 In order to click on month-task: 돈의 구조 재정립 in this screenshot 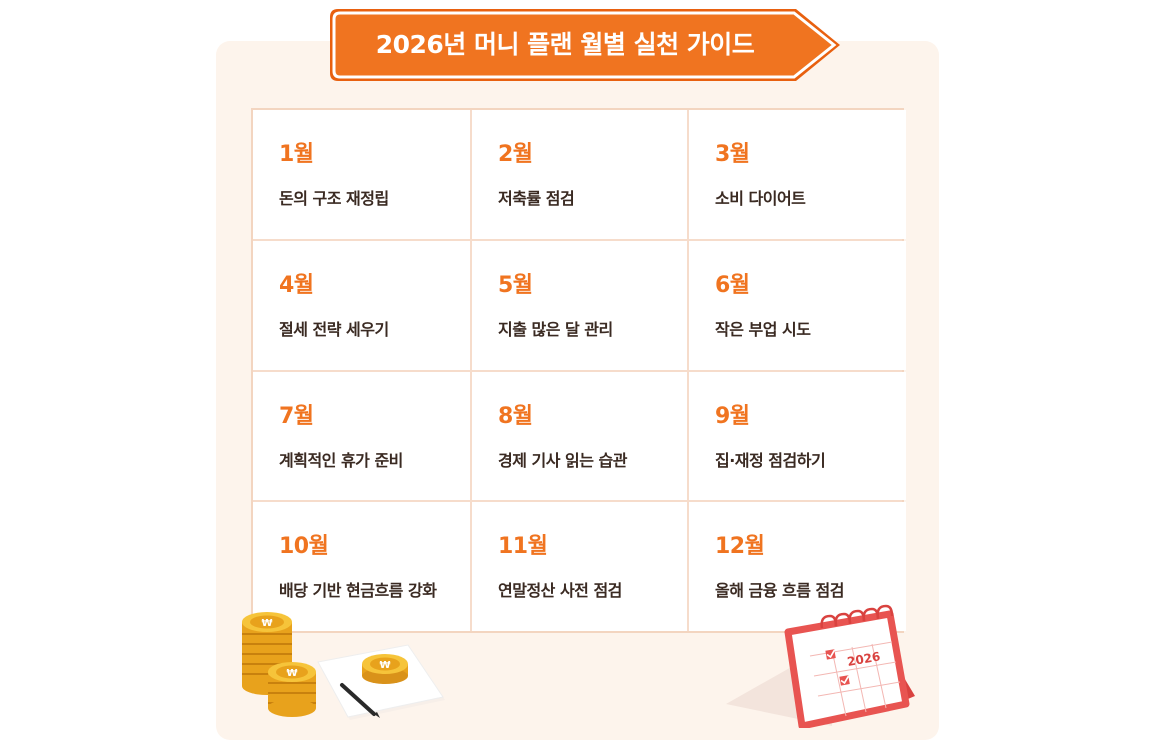, I will do `click(334, 198)`.